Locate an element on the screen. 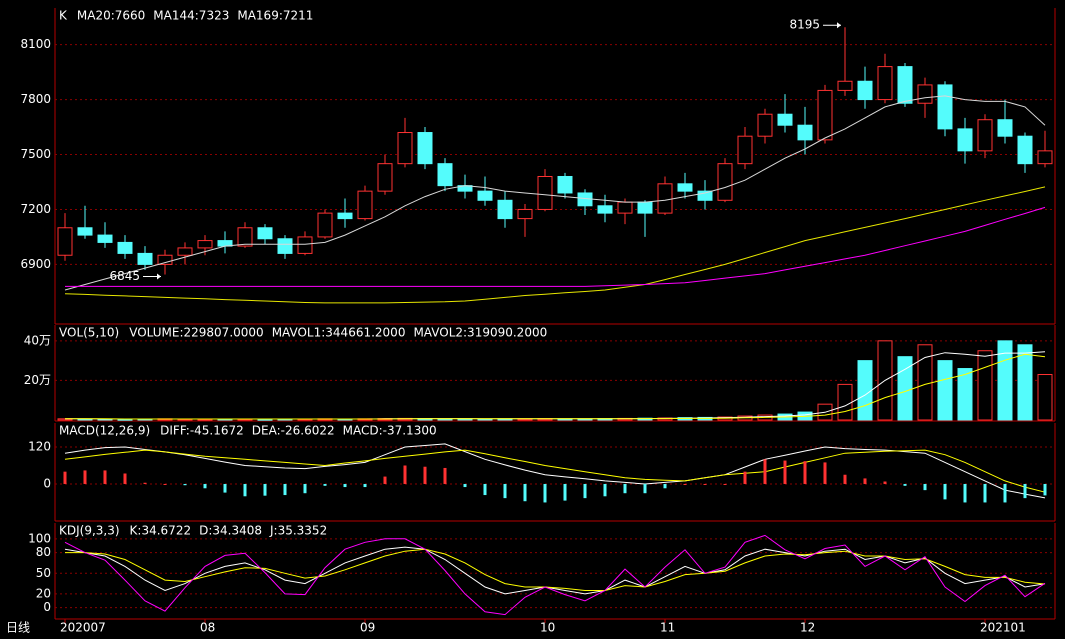  legend-entry: DEA:-26.6022 is located at coordinates (293, 431).